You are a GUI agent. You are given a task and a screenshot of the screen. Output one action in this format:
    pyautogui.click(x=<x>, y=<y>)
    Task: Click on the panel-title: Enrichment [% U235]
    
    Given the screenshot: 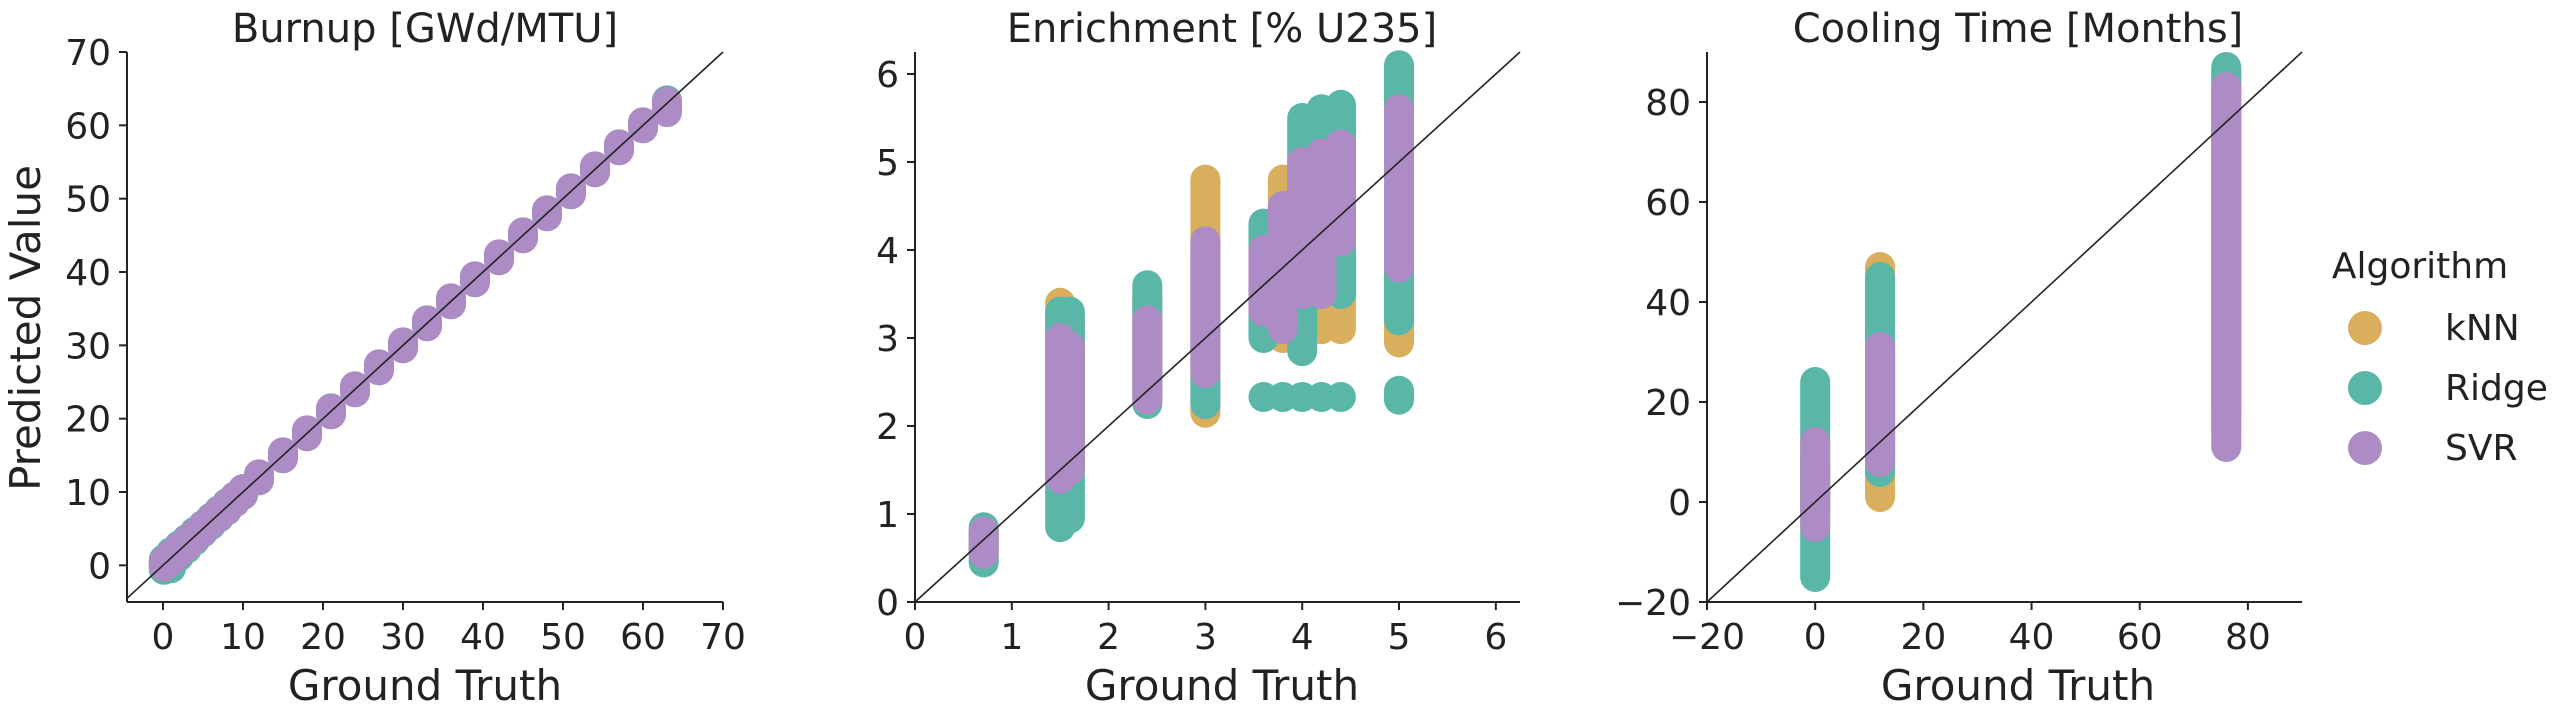 What is the action you would take?
    pyautogui.click(x=1222, y=29)
    